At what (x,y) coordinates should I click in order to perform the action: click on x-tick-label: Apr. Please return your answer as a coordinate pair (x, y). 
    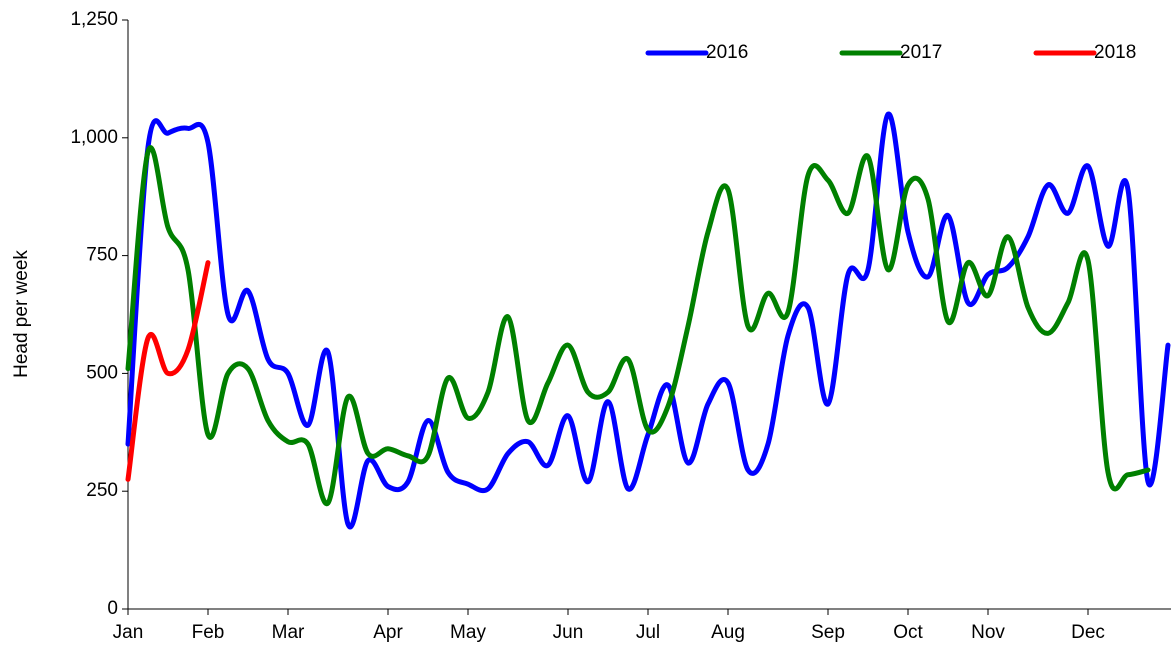
    Looking at the image, I should click on (388, 632).